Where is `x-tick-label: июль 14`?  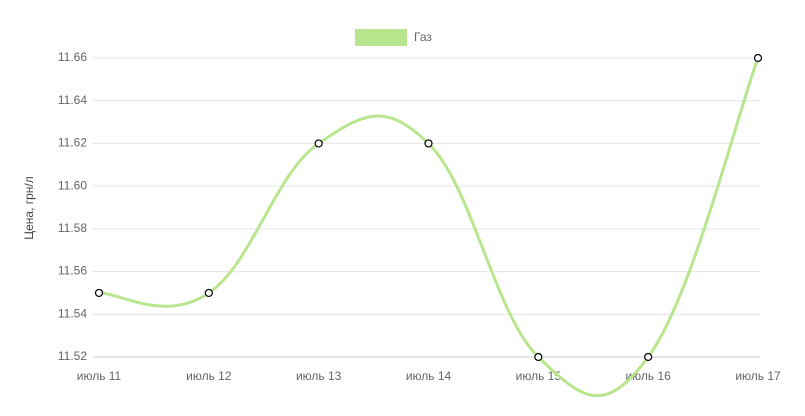
x-tick-label: июль 14 is located at coordinates (429, 376).